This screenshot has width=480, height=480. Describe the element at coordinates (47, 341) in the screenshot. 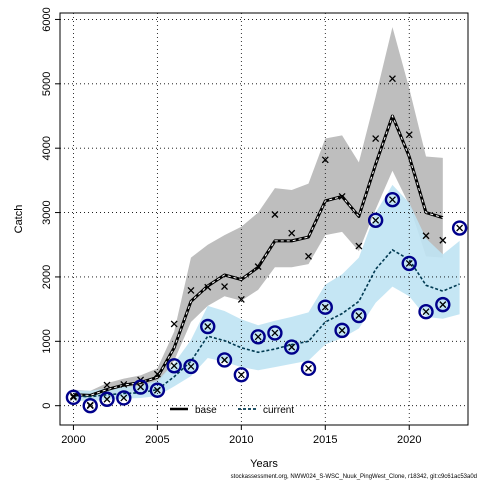

I see `y-tick-label: 1000` at that location.